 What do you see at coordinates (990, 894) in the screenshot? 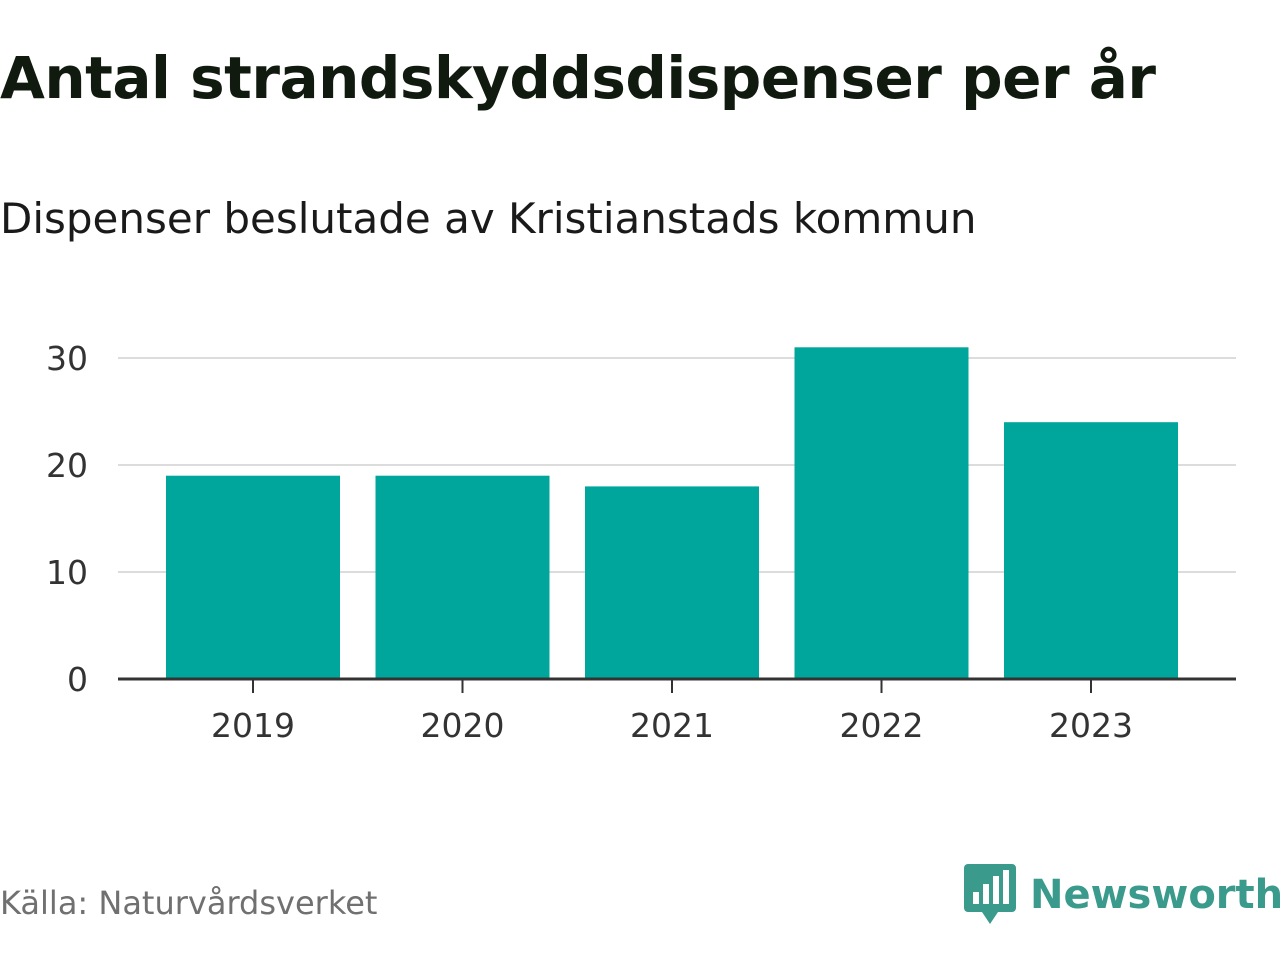
I see `chart-speech-bubble-icon` at bounding box center [990, 894].